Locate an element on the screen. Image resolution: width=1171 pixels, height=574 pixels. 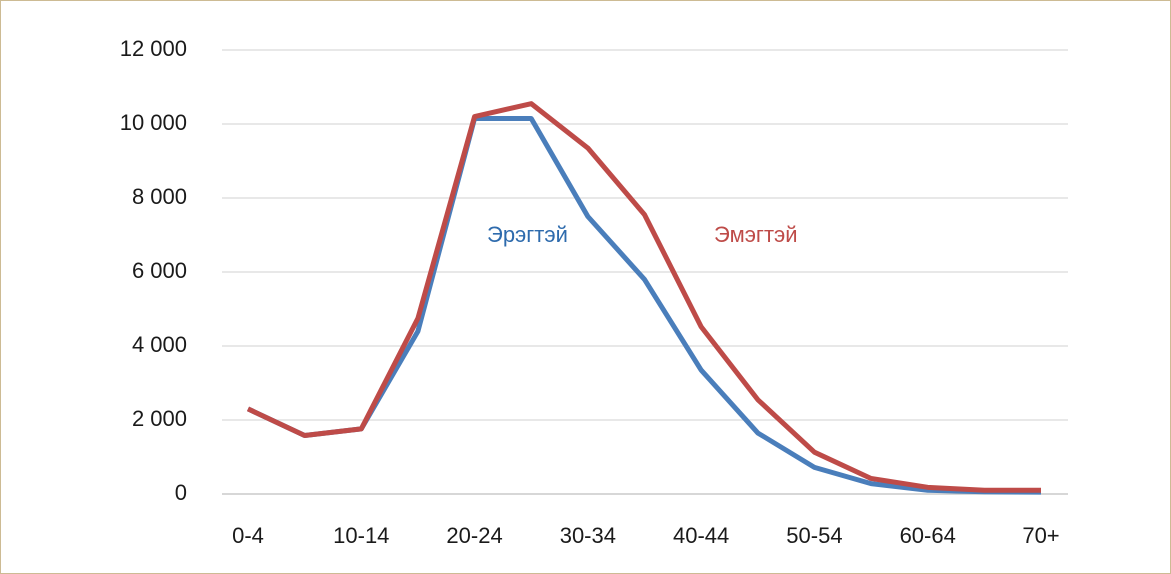
series-label: Эрэгтэй is located at coordinates (527, 234).